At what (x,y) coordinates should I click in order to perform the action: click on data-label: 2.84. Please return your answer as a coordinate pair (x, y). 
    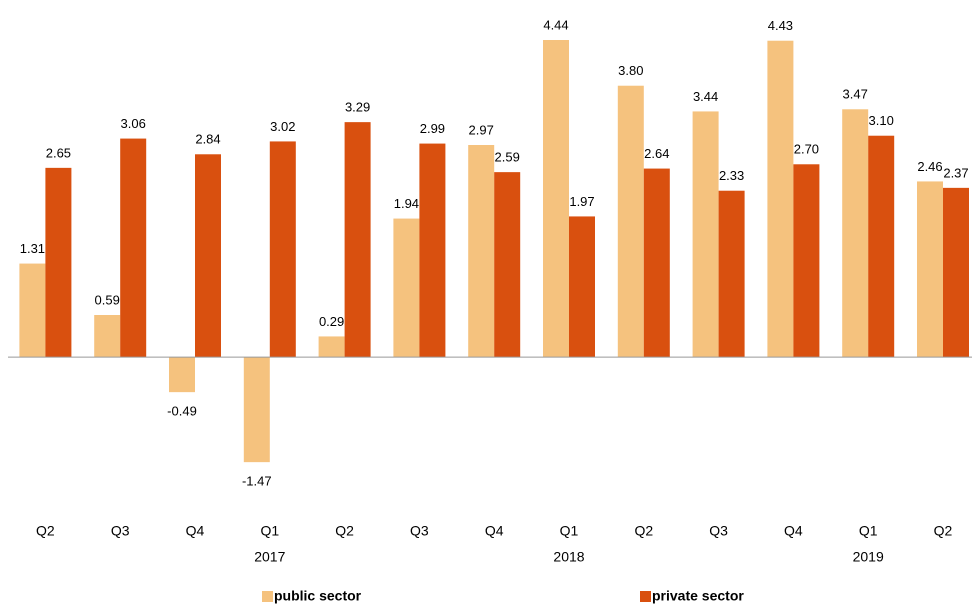
    Looking at the image, I should click on (207, 139).